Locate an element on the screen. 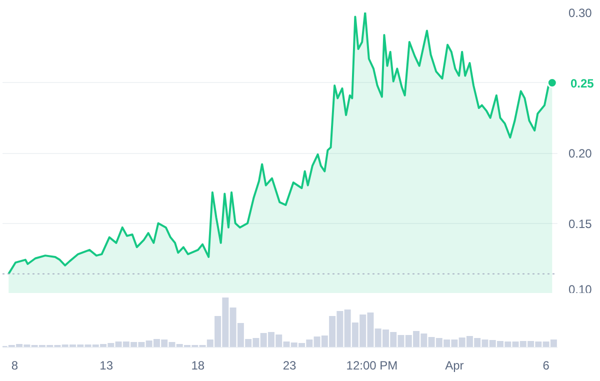 The width and height of the screenshot is (600, 381). x-tick-label: 12:00 PM is located at coordinates (372, 365).